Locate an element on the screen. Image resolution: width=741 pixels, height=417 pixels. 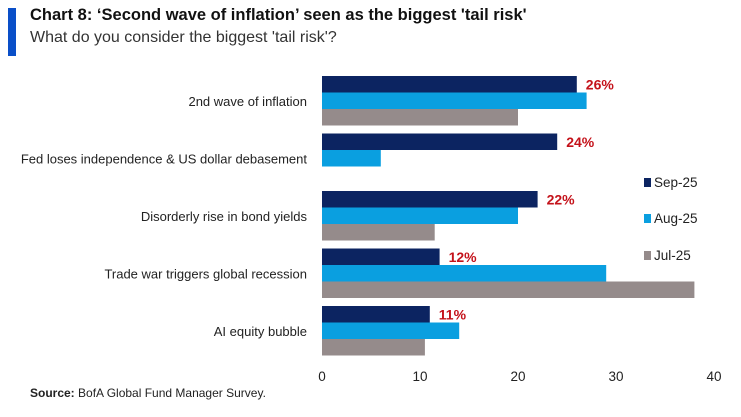
category-label: 2nd wave of inflation is located at coordinates (247, 101).